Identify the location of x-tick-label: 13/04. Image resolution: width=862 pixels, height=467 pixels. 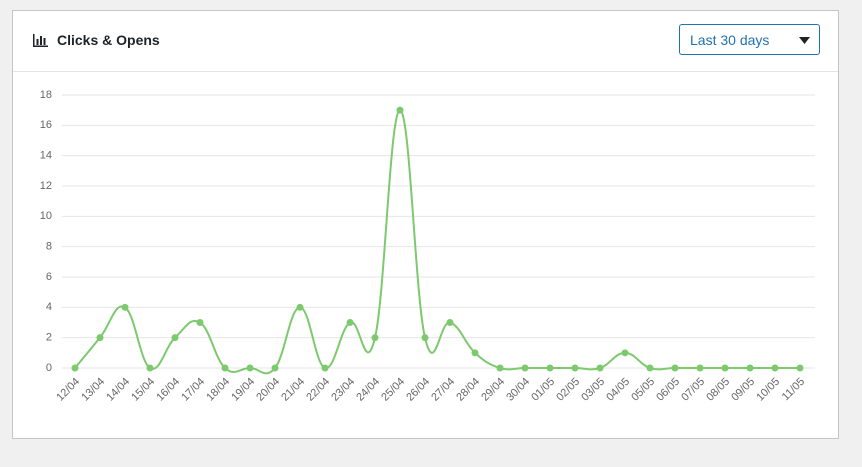
(93, 390).